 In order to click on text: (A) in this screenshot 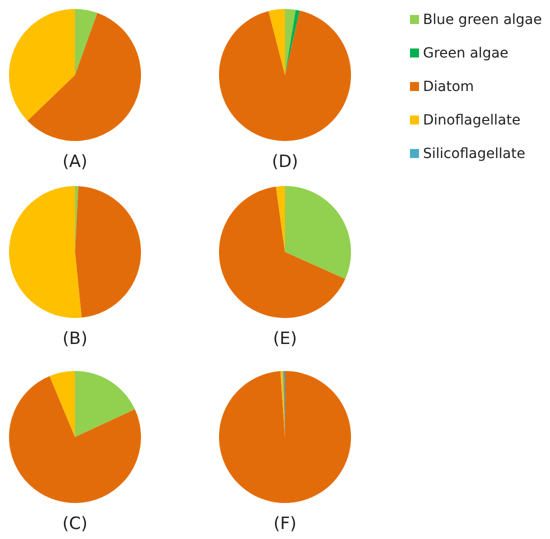, I will do `click(75, 162)`.